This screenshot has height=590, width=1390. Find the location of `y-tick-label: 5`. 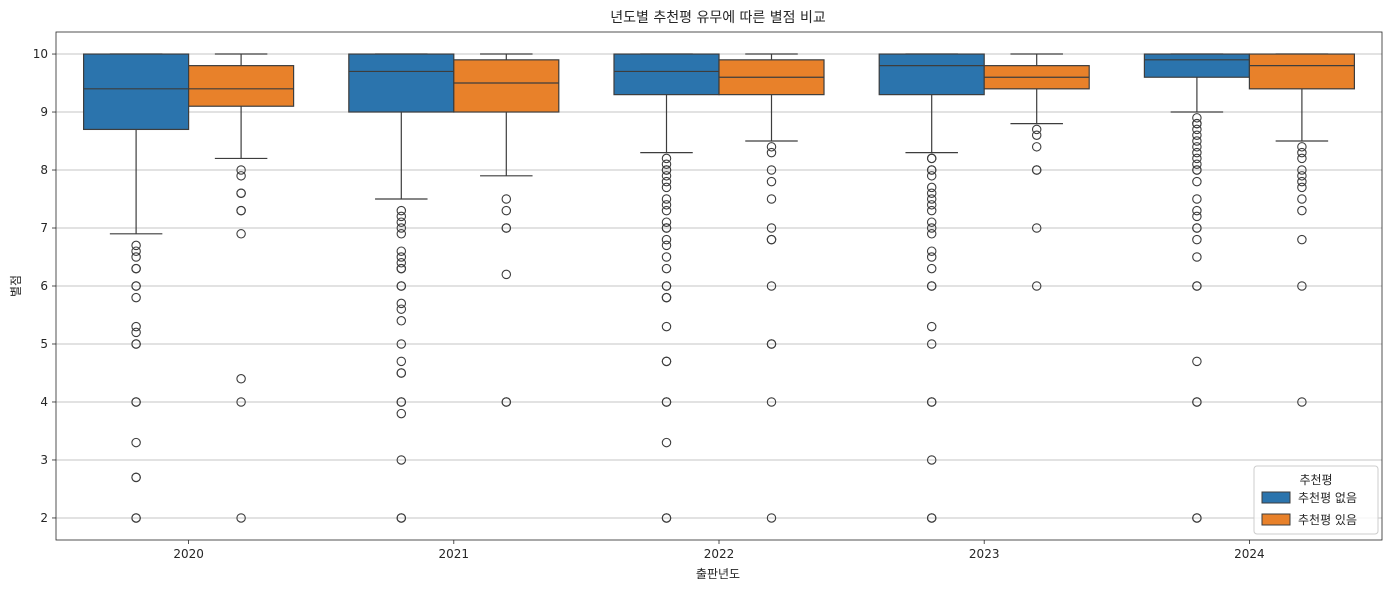

y-tick-label: 5 is located at coordinates (44, 344).